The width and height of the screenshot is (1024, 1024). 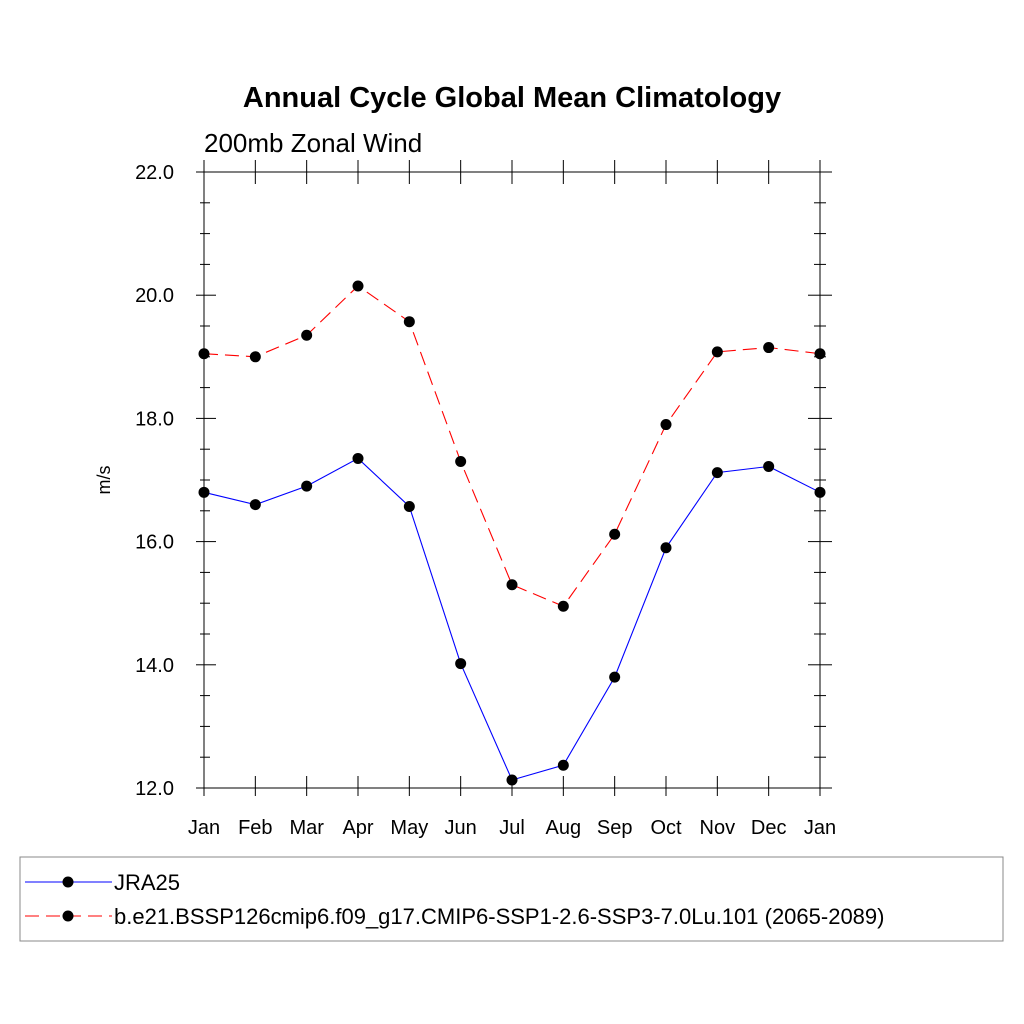 I want to click on x-tick-label: Mar, so click(x=306, y=828).